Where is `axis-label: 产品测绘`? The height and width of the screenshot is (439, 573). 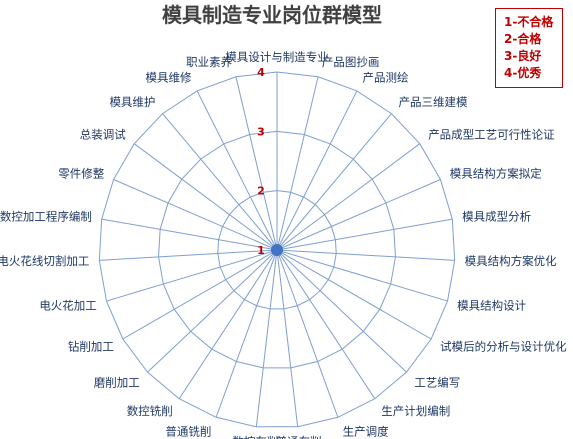 axis-label: 产品测绘 is located at coordinates (385, 78).